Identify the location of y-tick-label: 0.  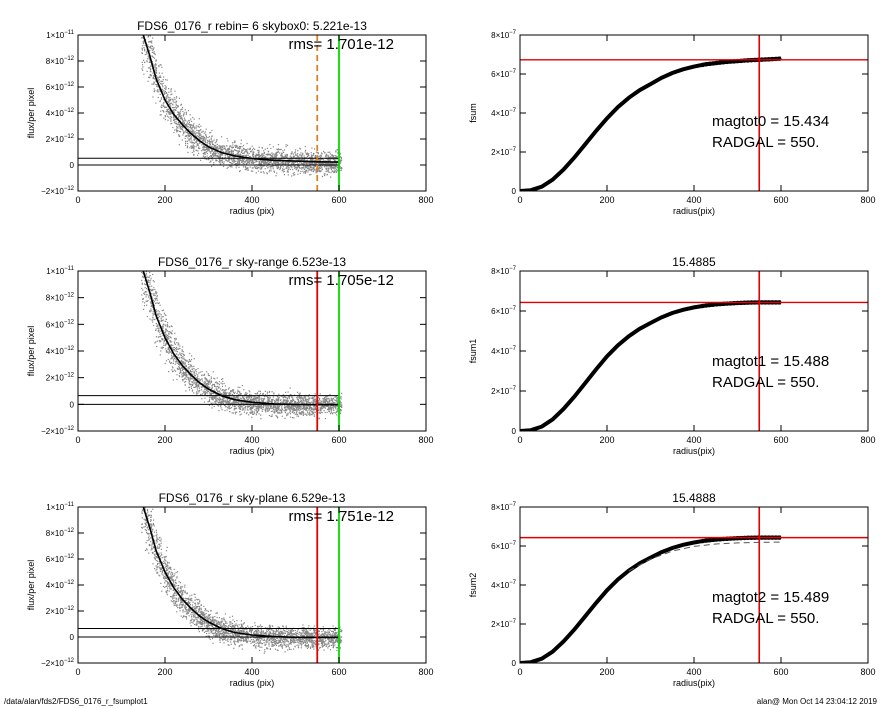
(514, 191).